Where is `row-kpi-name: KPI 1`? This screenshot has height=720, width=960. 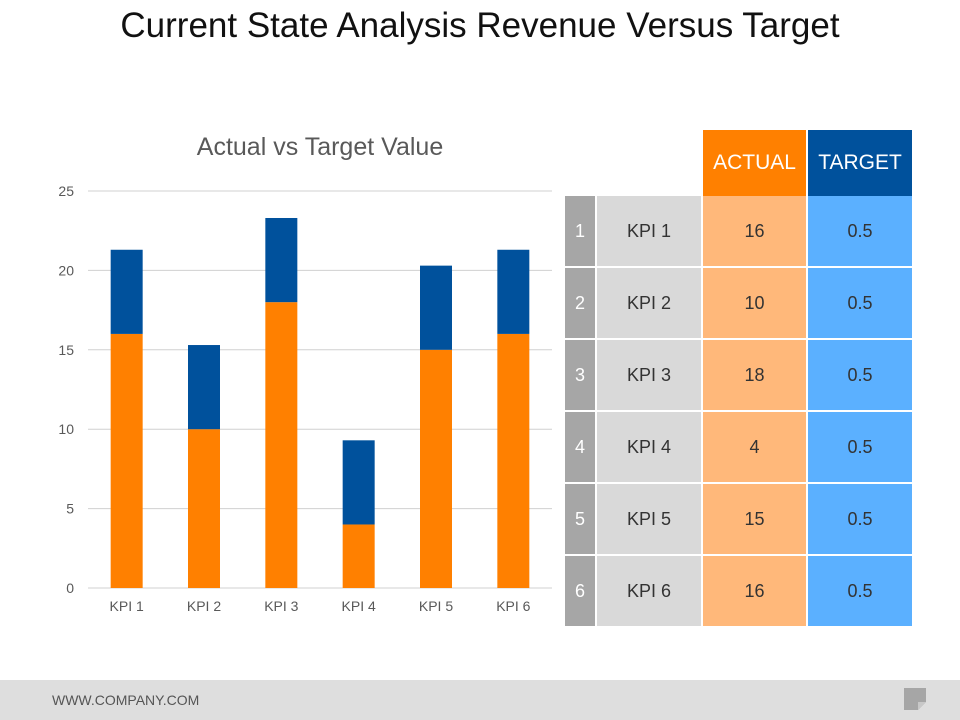 row-kpi-name: KPI 1 is located at coordinates (649, 232).